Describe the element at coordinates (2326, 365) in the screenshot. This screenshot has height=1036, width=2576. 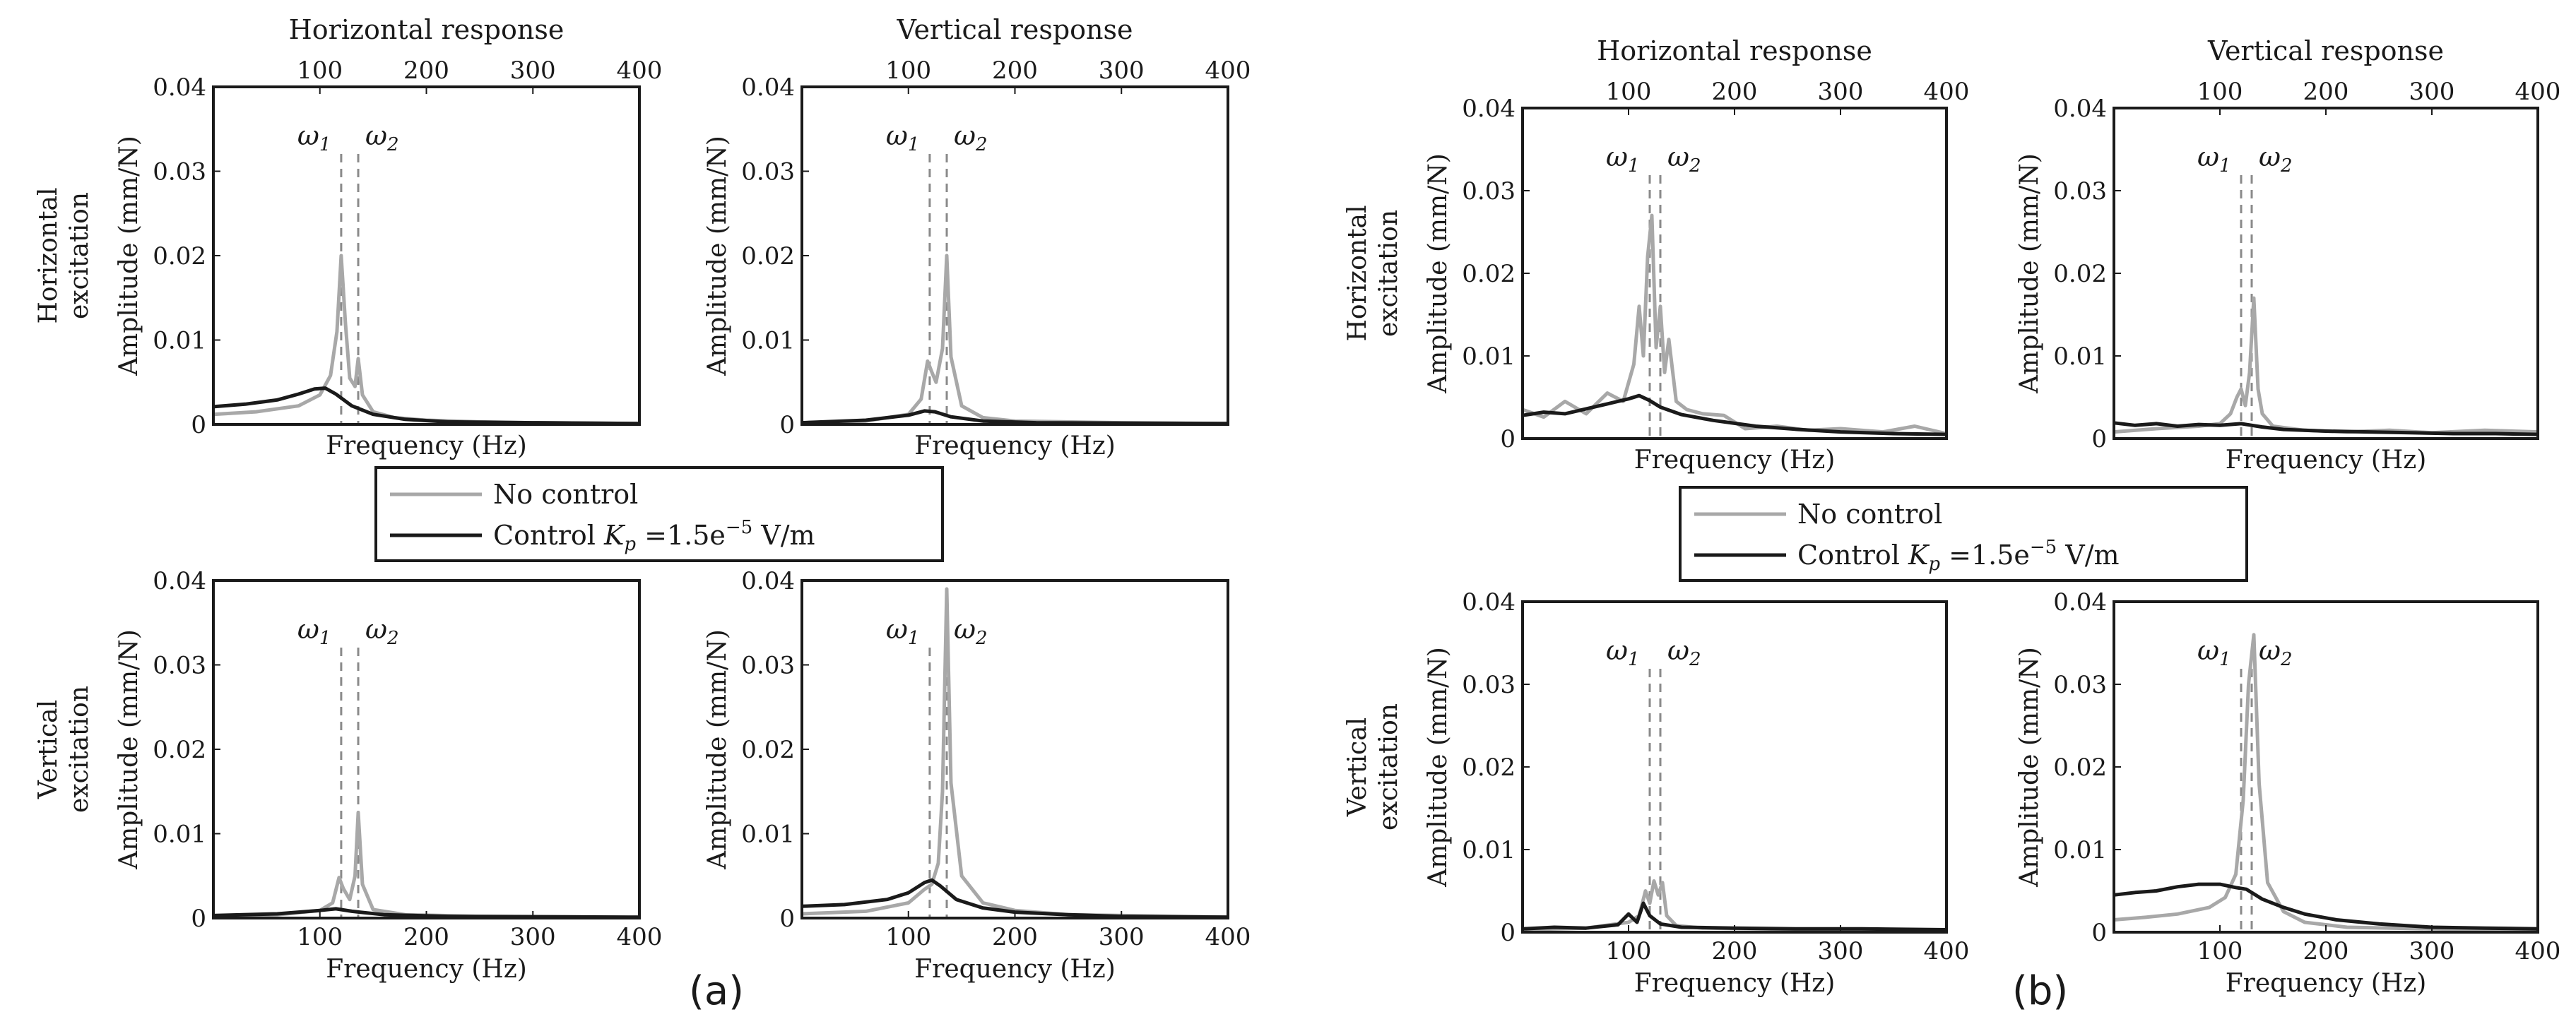
I see `panel-b-top-right-no-control-line` at that location.